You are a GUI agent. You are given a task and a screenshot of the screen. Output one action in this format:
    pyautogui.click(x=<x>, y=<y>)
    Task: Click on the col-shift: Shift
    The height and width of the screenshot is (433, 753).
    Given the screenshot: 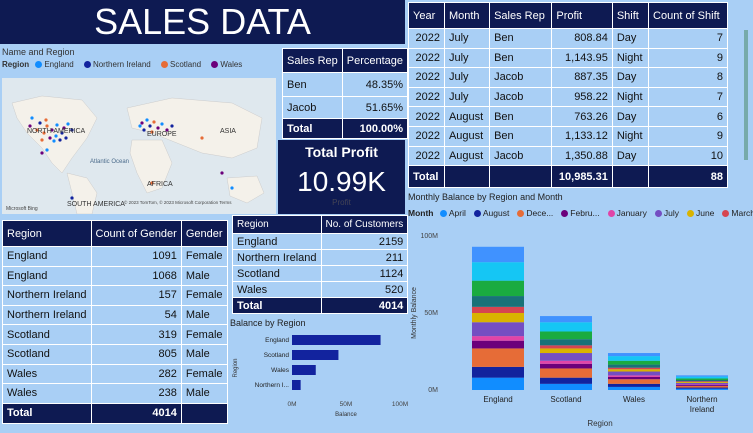 What is the action you would take?
    pyautogui.click(x=630, y=15)
    